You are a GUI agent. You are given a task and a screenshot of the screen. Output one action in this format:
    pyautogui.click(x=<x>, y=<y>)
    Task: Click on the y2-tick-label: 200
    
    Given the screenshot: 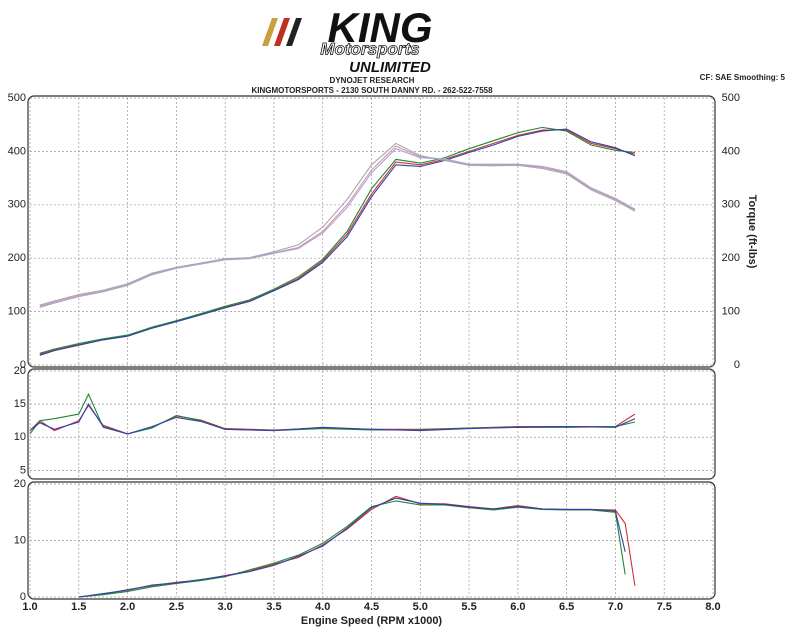 What is the action you would take?
    pyautogui.click(x=731, y=258)
    